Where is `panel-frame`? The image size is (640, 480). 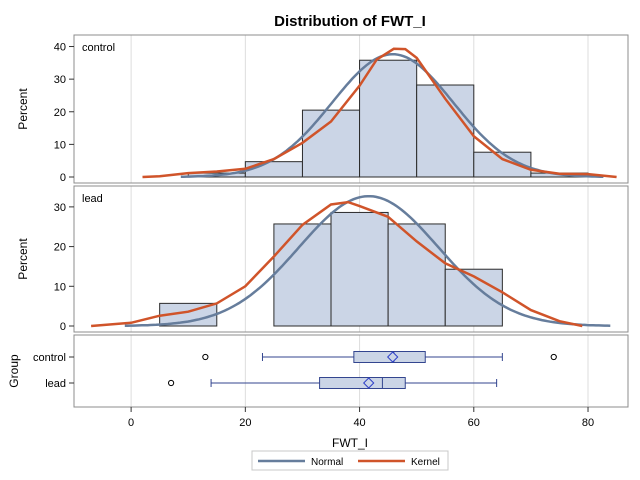 panel-frame is located at coordinates (351, 371).